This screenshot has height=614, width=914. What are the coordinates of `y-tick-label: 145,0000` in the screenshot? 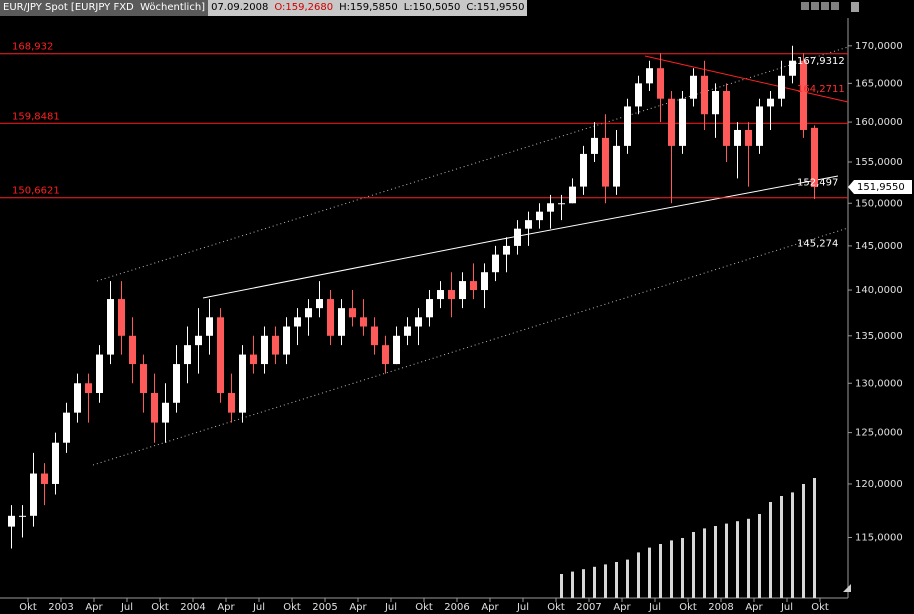 It's located at (879, 246).